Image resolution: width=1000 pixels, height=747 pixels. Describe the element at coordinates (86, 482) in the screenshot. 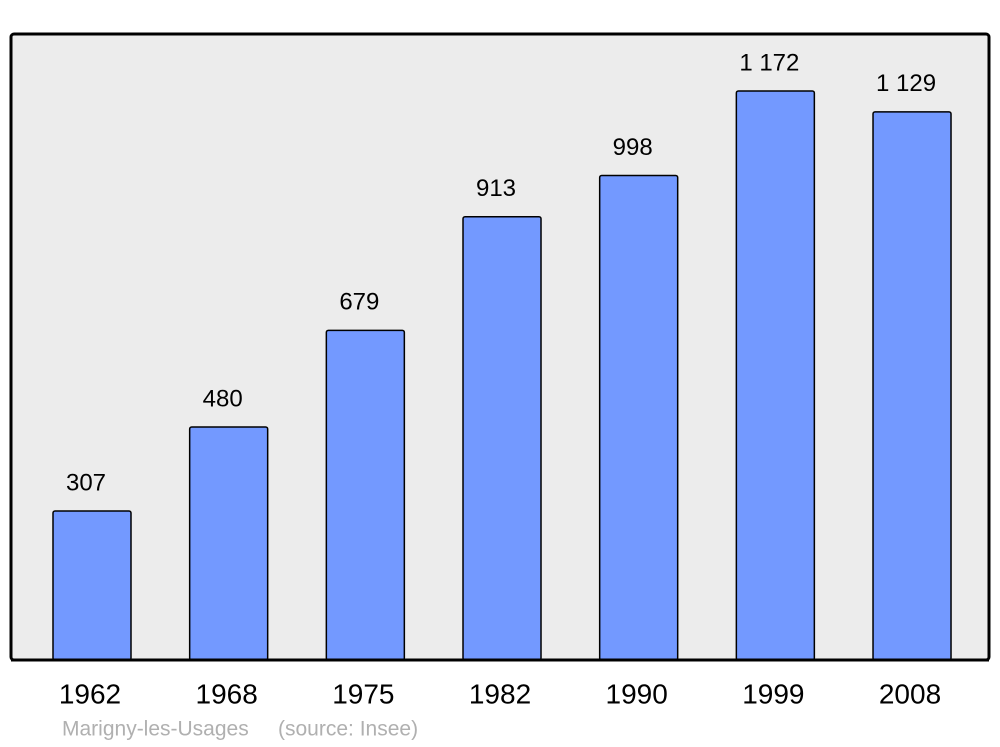

I see `value-label: 307` at that location.